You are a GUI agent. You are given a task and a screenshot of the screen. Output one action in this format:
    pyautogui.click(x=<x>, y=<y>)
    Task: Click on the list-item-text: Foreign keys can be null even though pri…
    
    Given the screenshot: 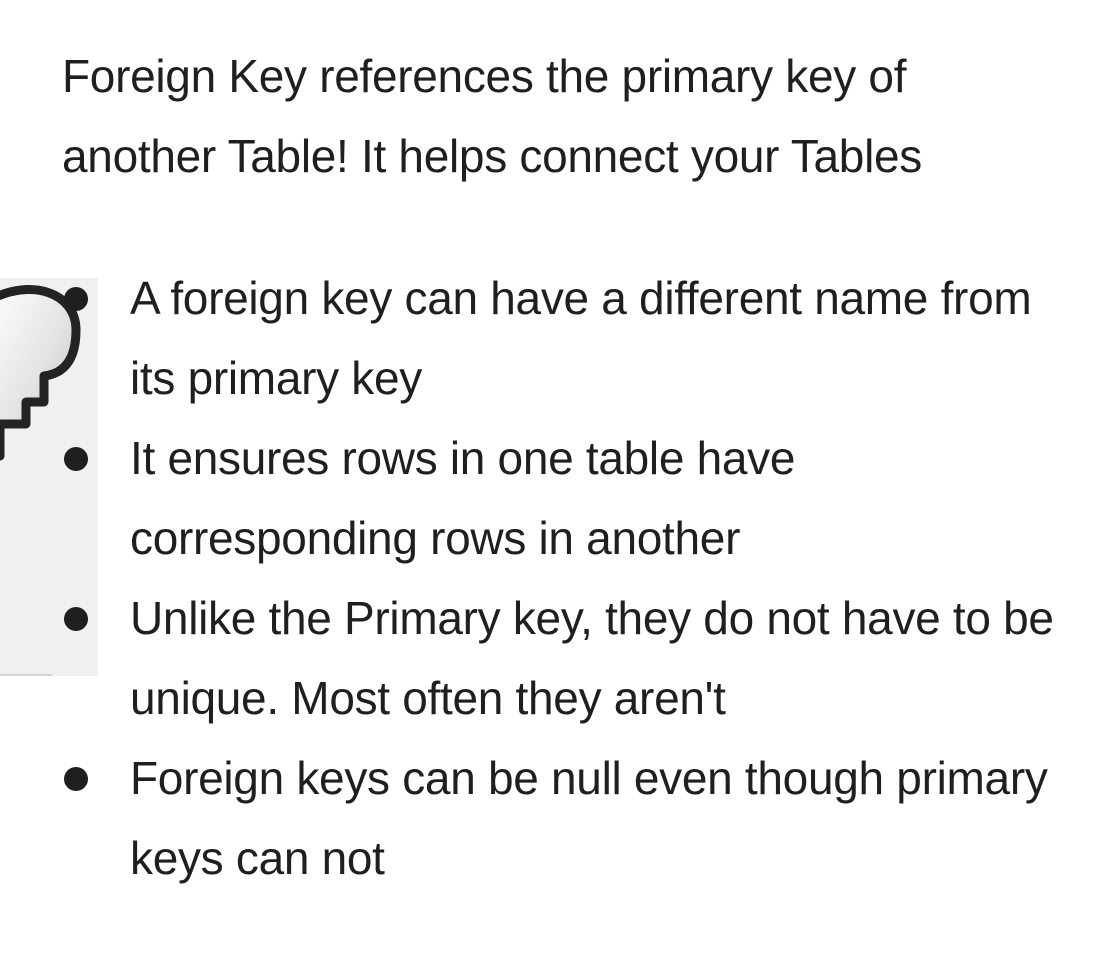 What is the action you would take?
    pyautogui.click(x=589, y=818)
    